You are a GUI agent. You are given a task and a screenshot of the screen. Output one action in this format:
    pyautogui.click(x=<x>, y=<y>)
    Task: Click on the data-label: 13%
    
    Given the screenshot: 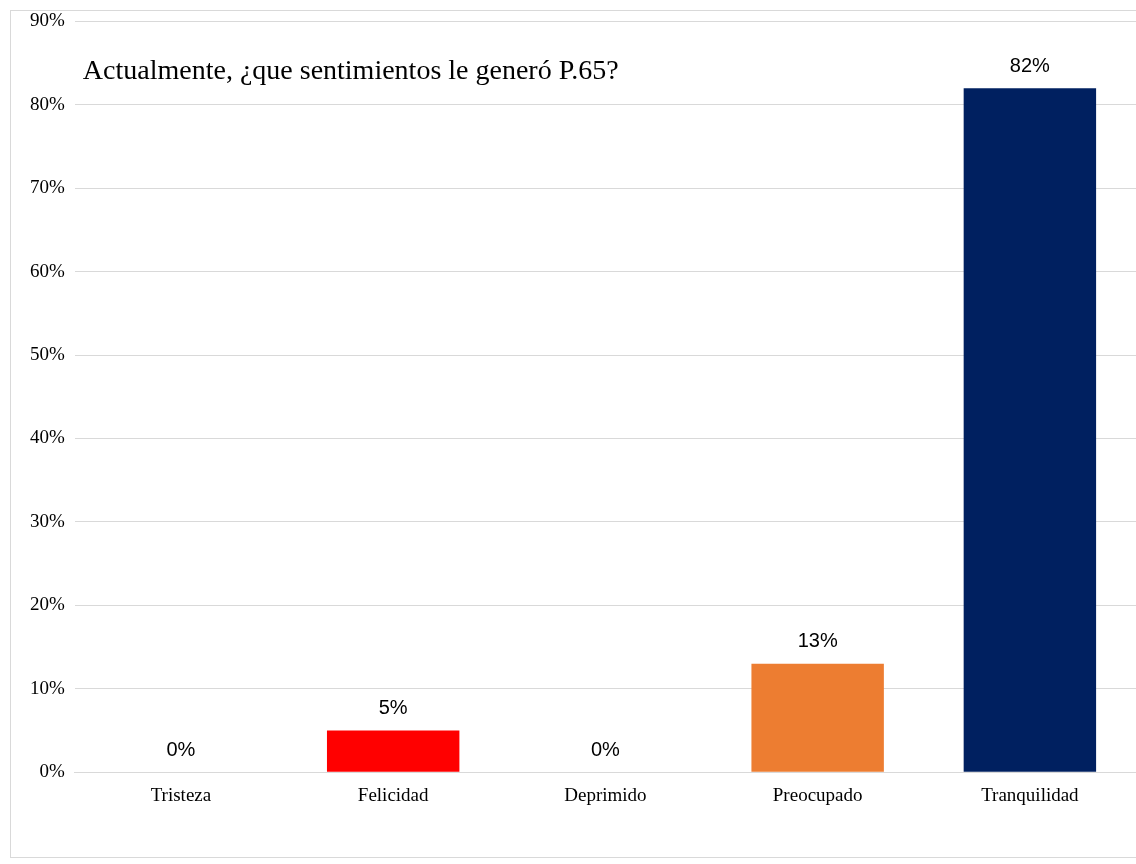 What is the action you would take?
    pyautogui.click(x=817, y=640)
    